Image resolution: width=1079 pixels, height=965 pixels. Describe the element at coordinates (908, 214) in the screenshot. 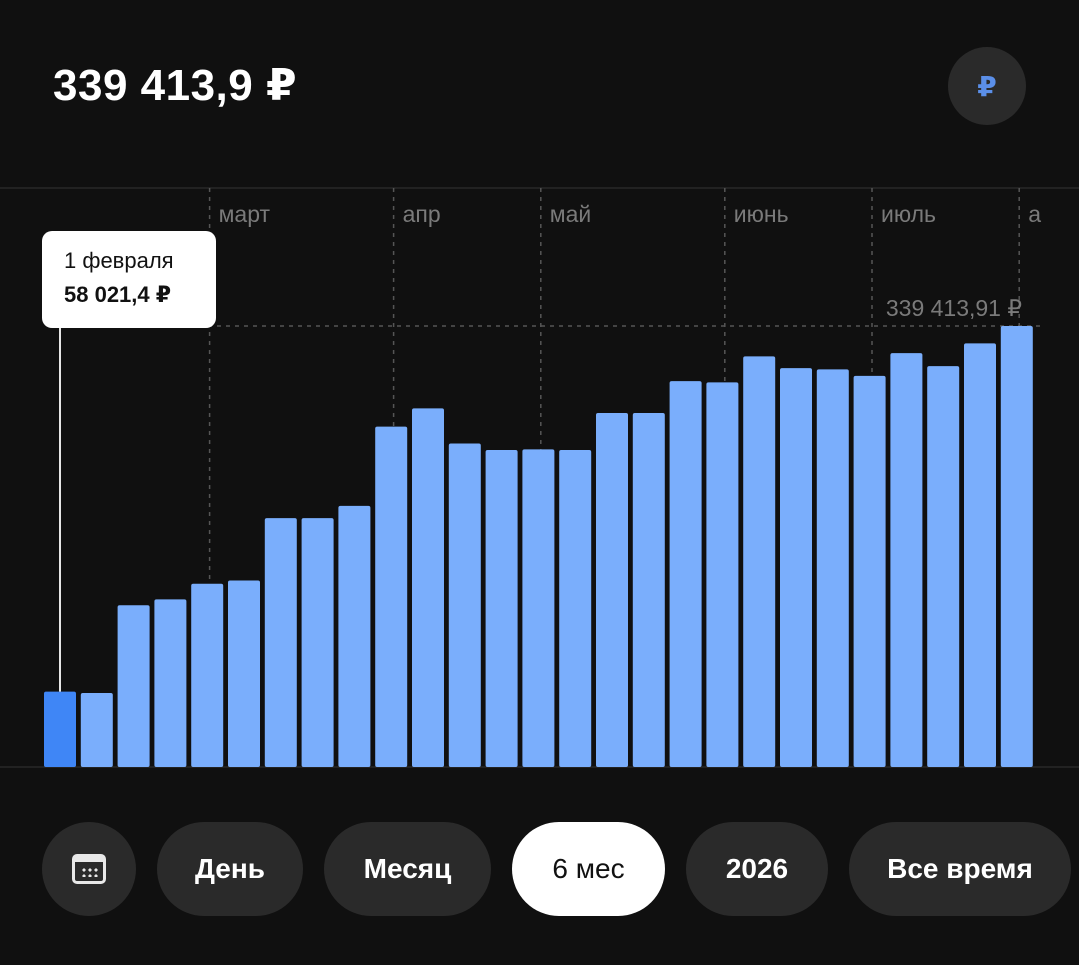

I see `month-label: июль` at that location.